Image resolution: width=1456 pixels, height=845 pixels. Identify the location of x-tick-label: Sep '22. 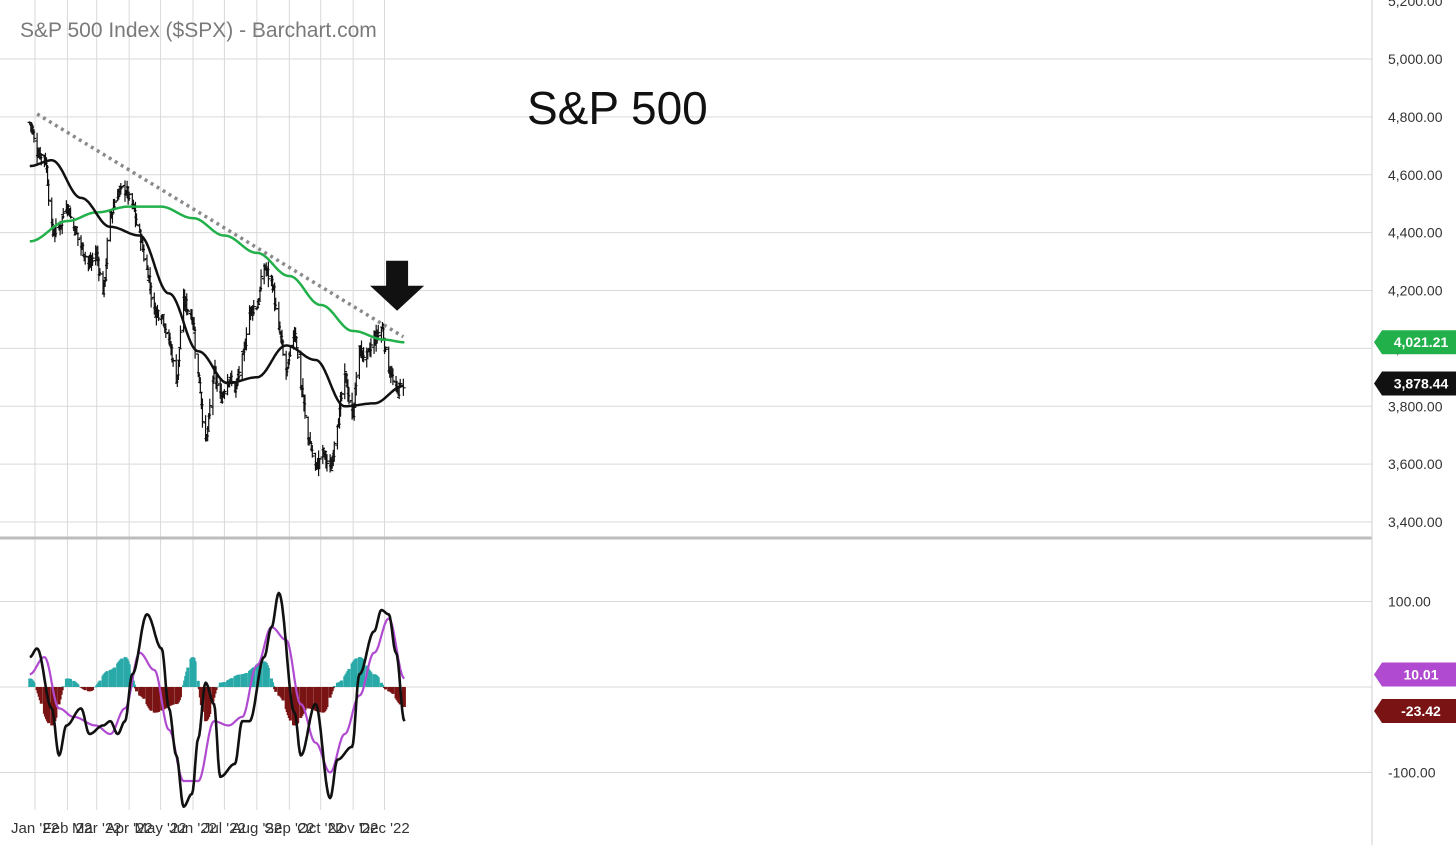
(289, 828).